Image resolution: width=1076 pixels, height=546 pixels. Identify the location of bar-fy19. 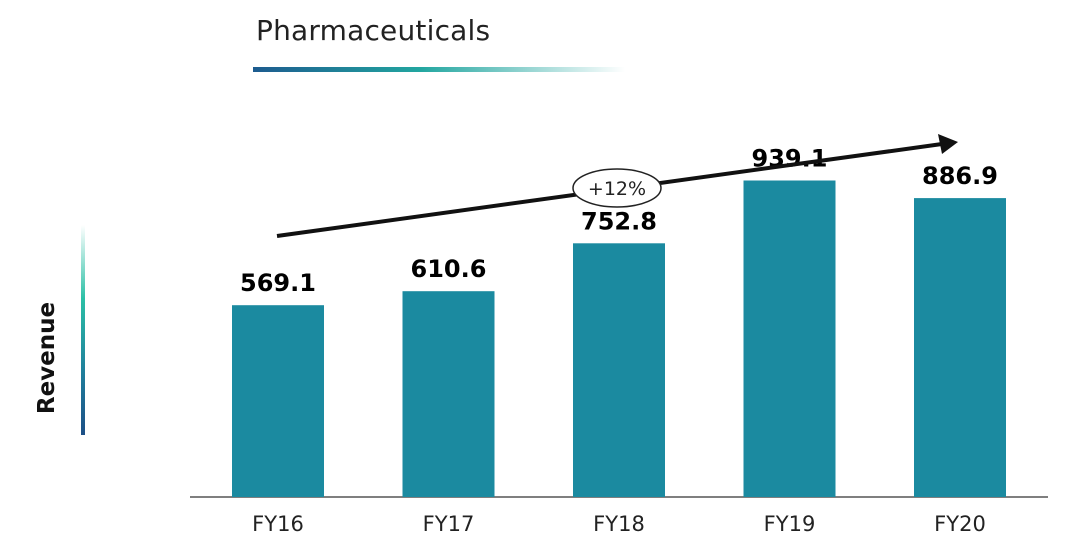
(789, 338).